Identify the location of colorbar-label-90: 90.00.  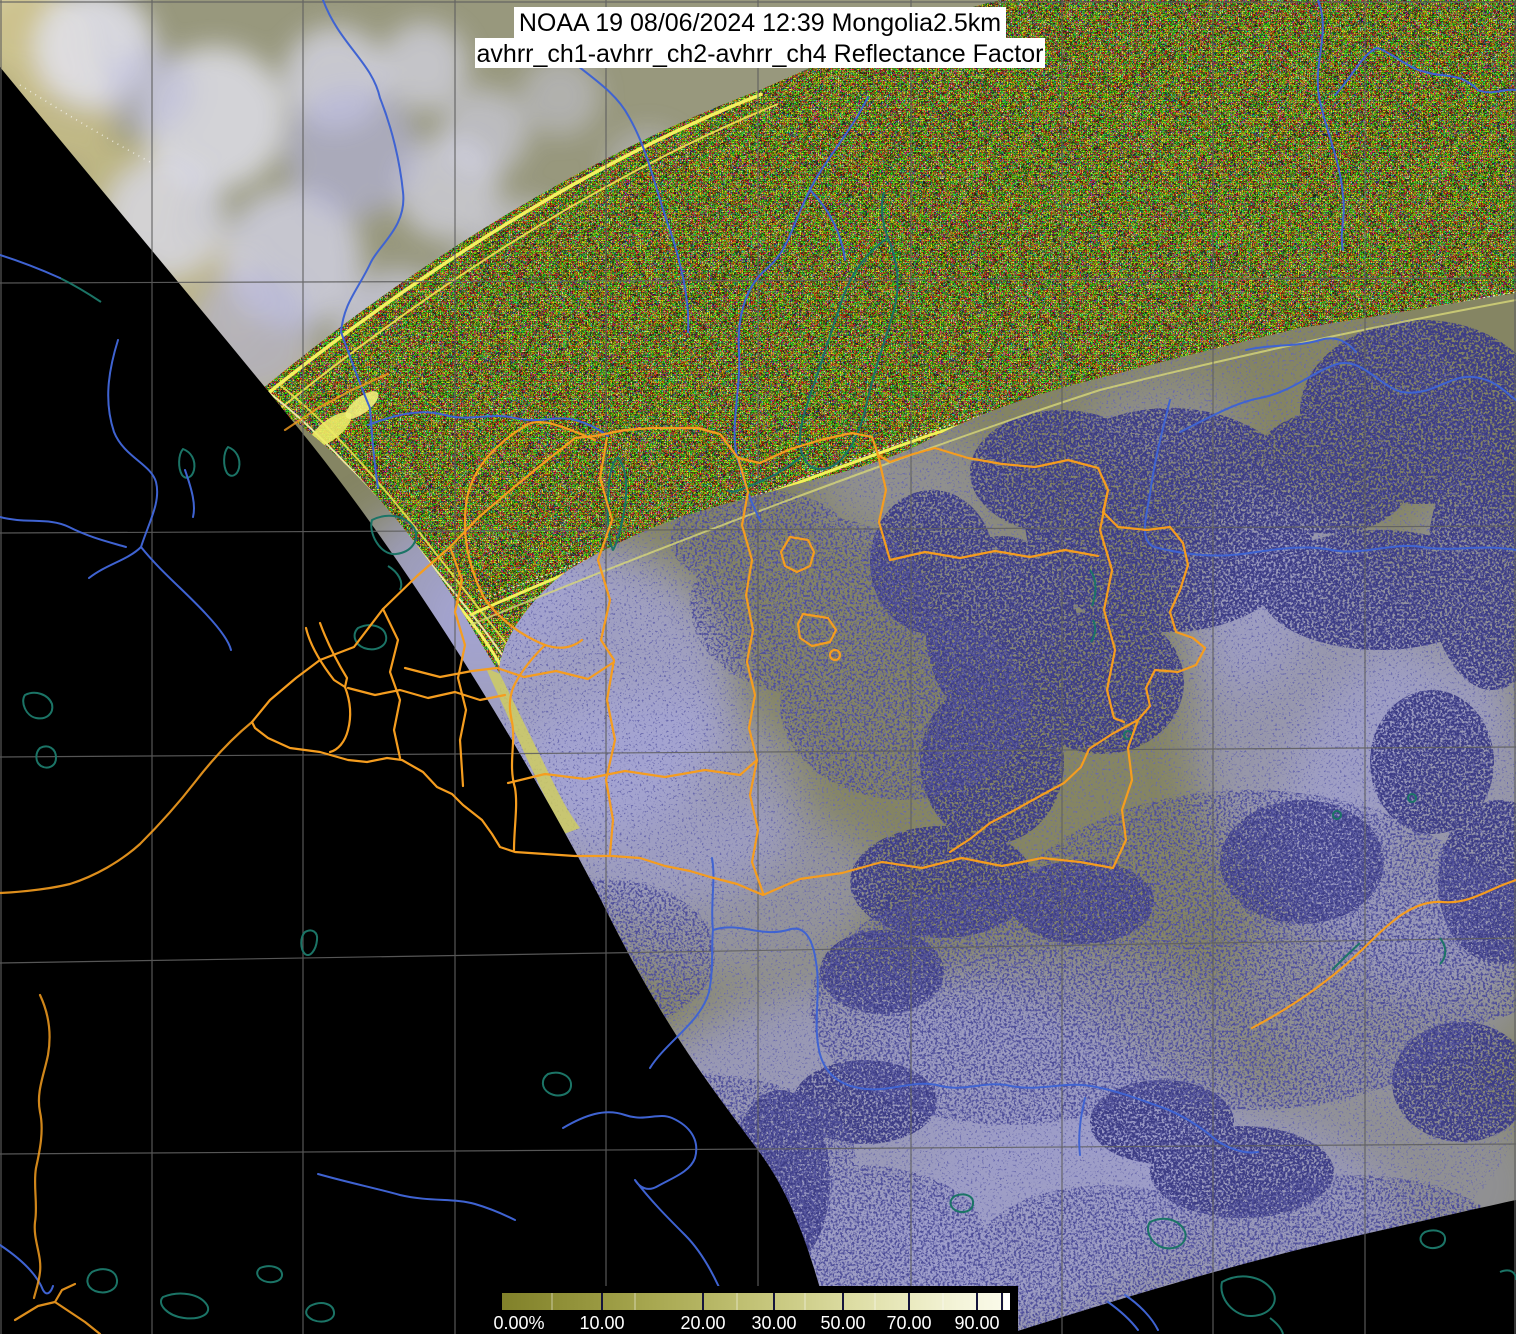
(976, 1323).